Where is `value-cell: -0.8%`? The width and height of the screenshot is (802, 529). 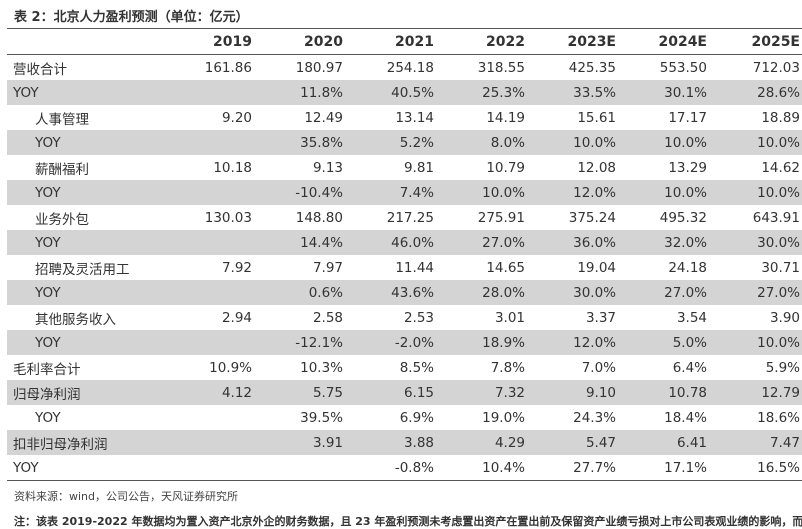
value-cell: -0.8% is located at coordinates (390, 468).